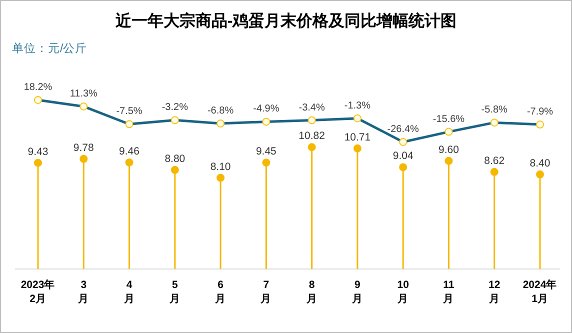 The image size is (572, 333). Describe the element at coordinates (128, 292) in the screenshot. I see `x-tick-label: 4 月` at that location.